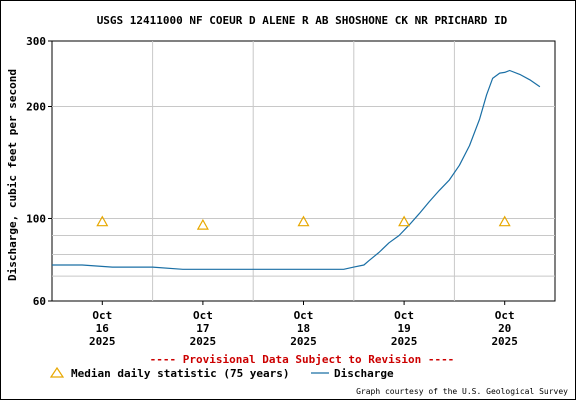 This screenshot has width=576, height=400. What do you see at coordinates (57, 372) in the screenshot?
I see `legend-median-icon` at bounding box center [57, 372].